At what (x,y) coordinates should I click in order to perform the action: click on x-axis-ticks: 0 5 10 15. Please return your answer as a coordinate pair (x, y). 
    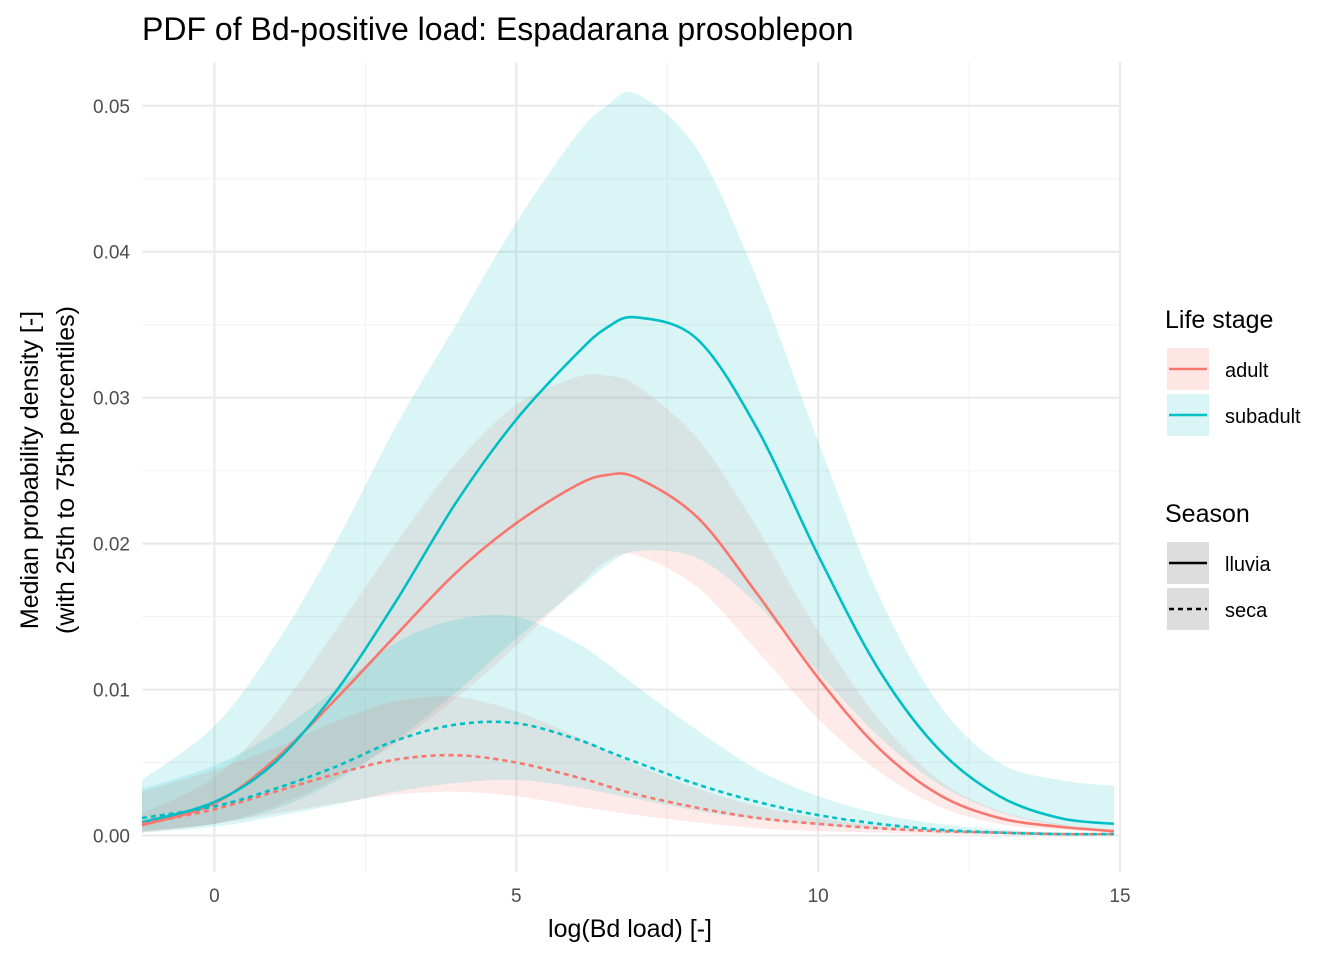
    Looking at the image, I should click on (669, 896).